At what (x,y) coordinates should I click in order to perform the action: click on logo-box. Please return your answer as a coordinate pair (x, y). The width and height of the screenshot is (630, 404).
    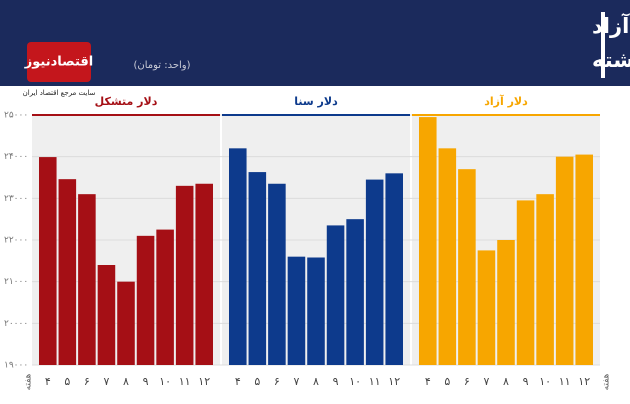
    Looking at the image, I should click on (59, 62).